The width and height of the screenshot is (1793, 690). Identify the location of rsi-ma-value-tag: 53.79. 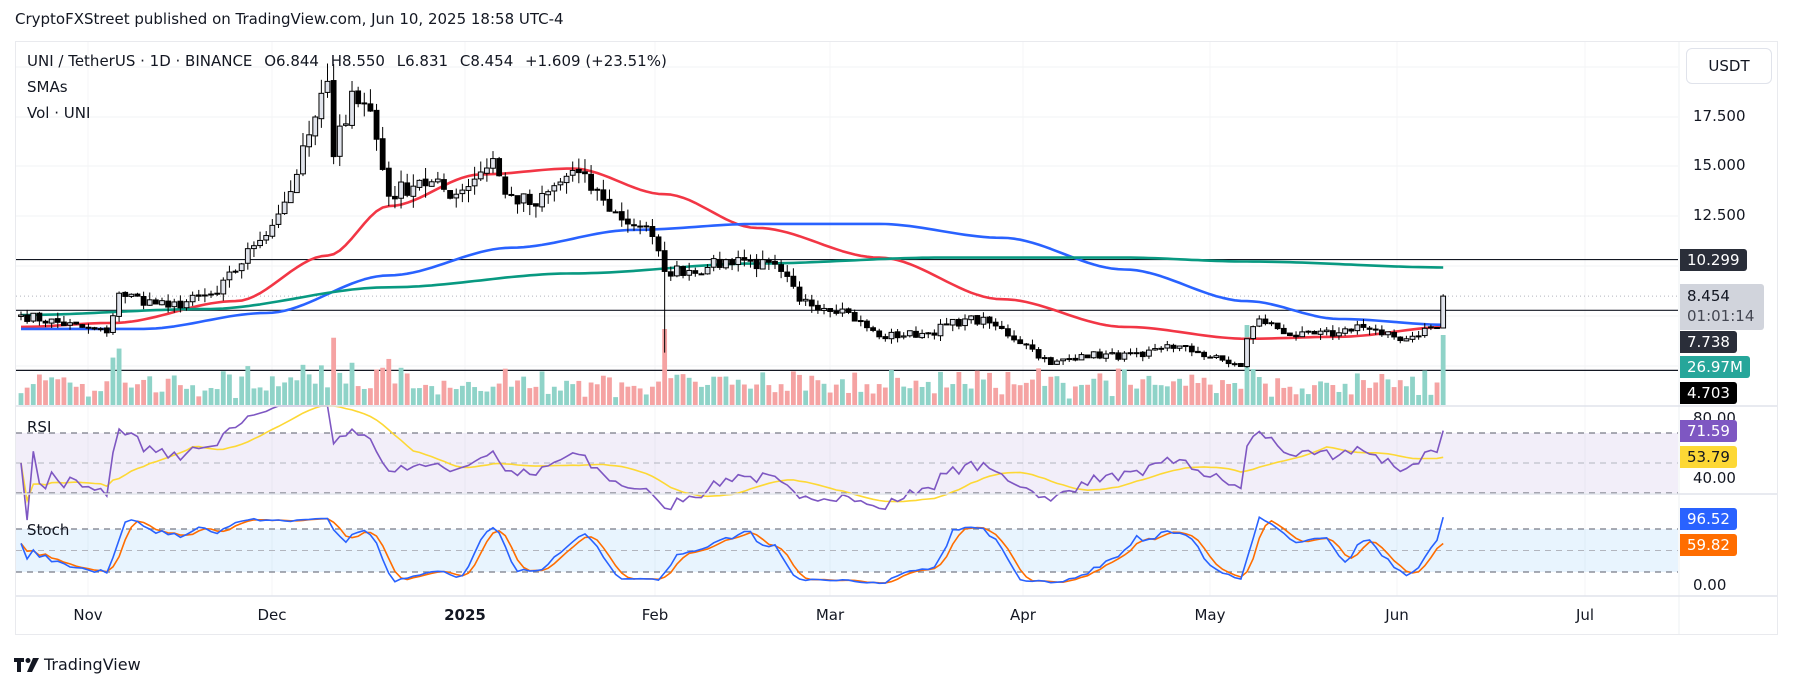
(1708, 457).